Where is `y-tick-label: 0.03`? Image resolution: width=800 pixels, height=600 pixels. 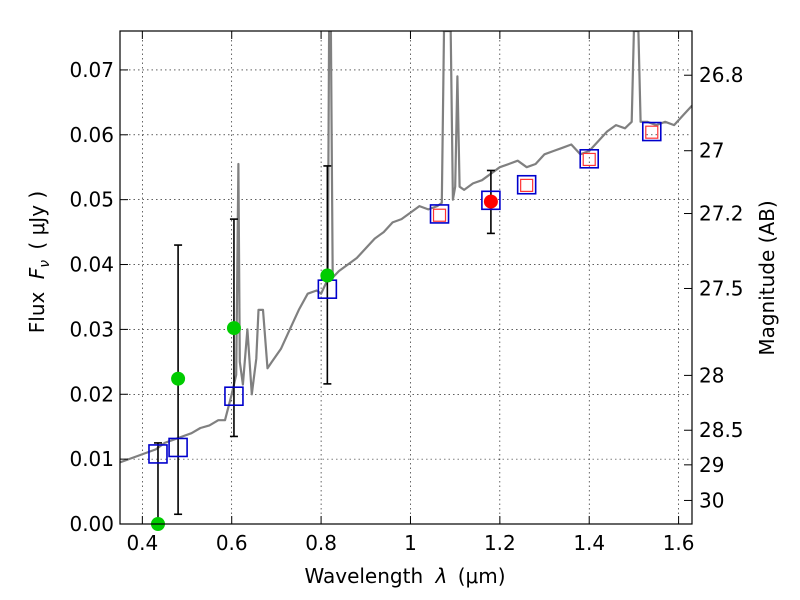 y-tick-label: 0.03 is located at coordinates (91, 329).